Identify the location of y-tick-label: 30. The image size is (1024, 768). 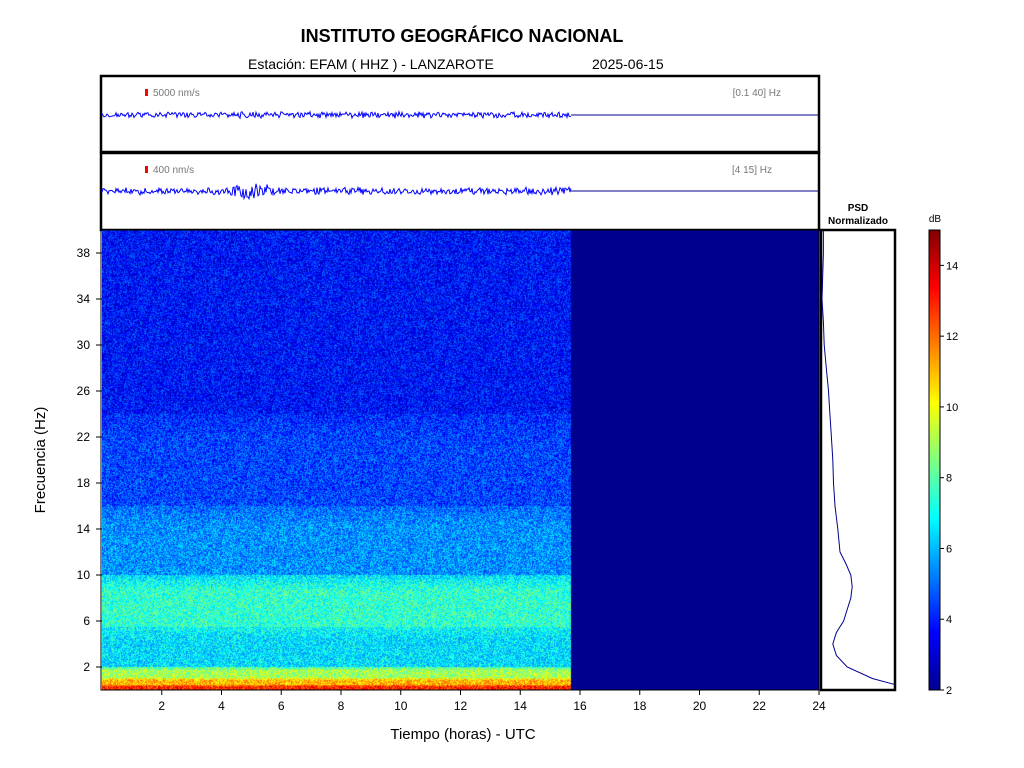
(84, 345).